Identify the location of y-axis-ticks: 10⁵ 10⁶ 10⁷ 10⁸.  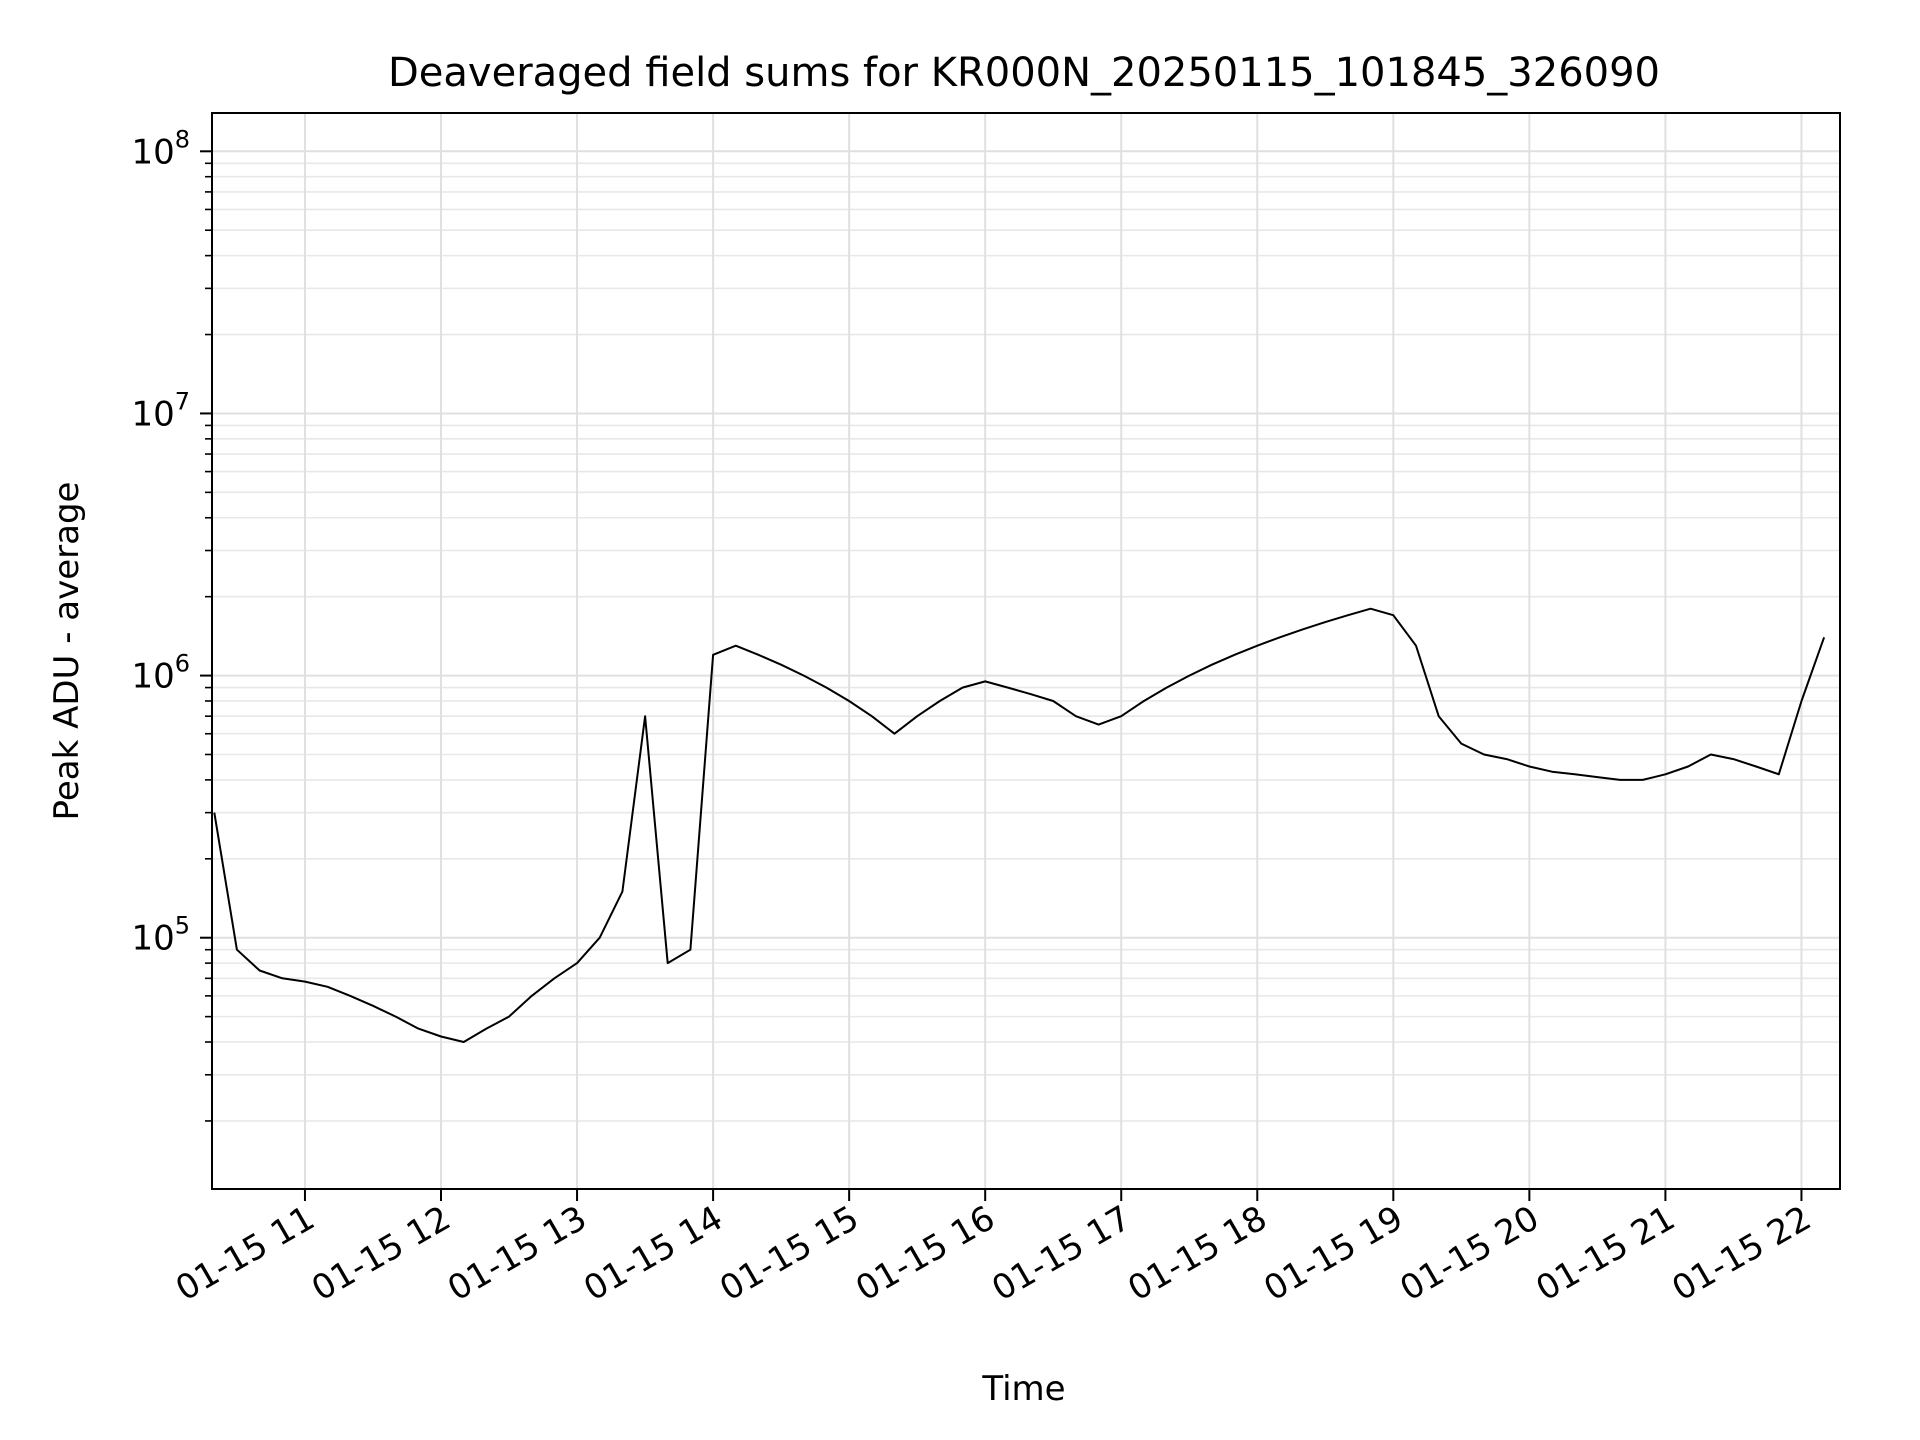
(171, 623).